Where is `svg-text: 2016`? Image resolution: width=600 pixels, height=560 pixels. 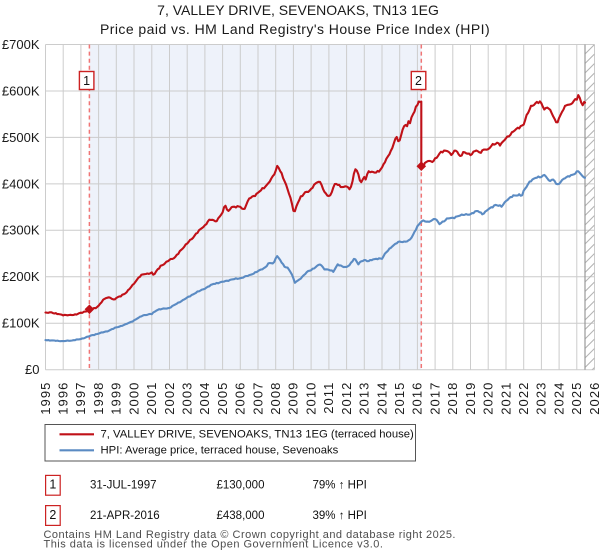
svg-text: 2016 is located at coordinates (417, 398).